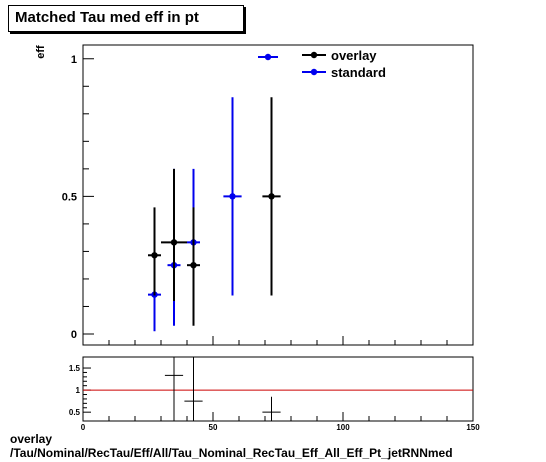  What do you see at coordinates (358, 72) in the screenshot?
I see `legend-label-standard: standard` at bounding box center [358, 72].